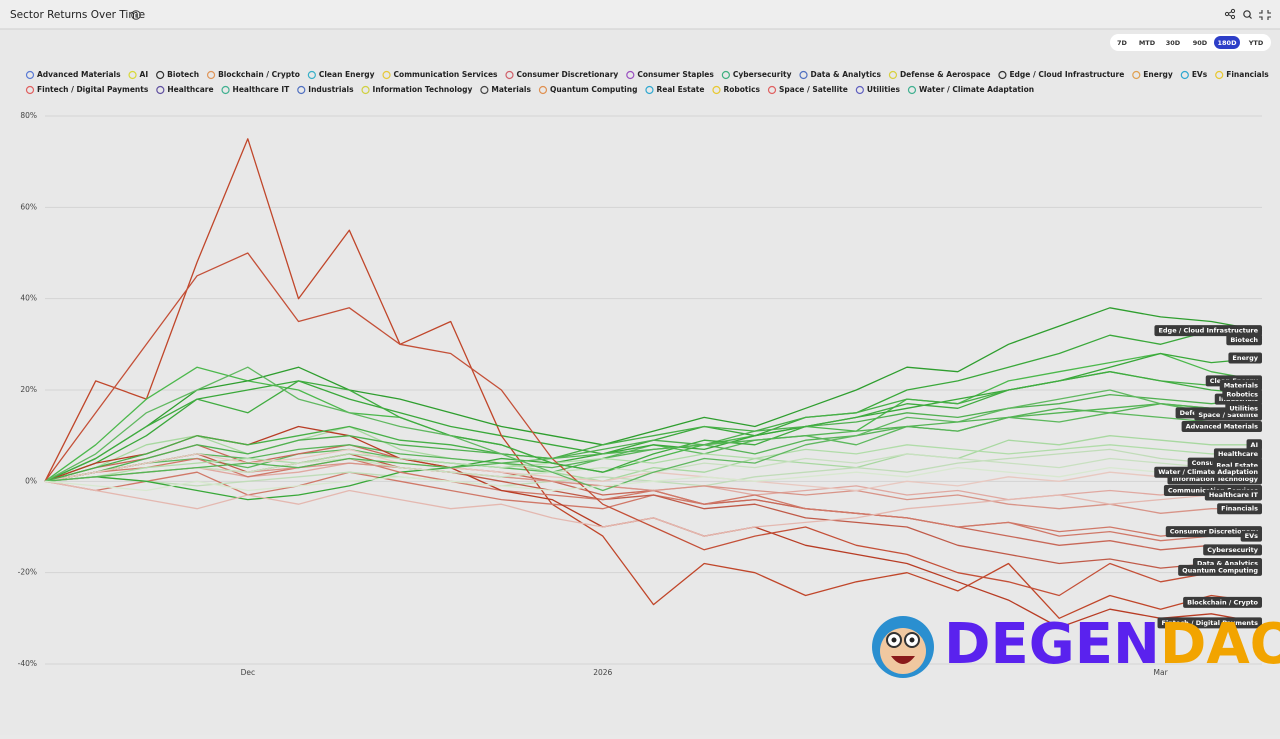 This screenshot has width=1280, height=739. Describe the element at coordinates (1256, 43) in the screenshot. I see `timeframe-button: YTD` at that location.